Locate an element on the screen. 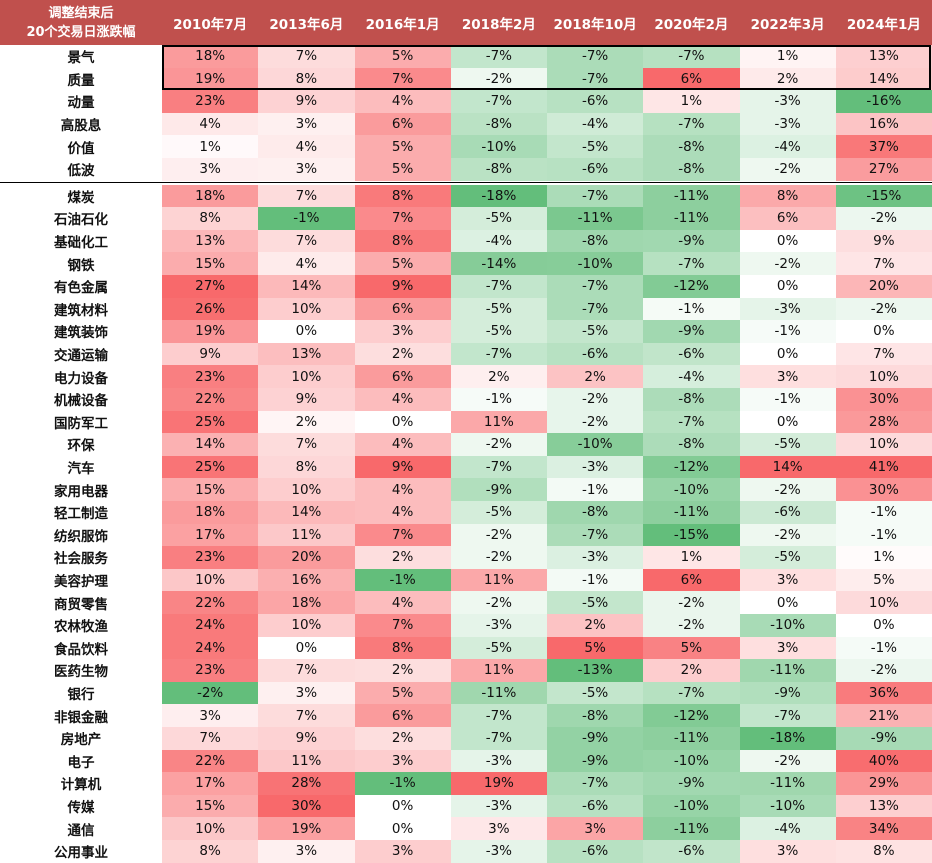  corner-header-line-1: 调整结束后 is located at coordinates (81, 13).